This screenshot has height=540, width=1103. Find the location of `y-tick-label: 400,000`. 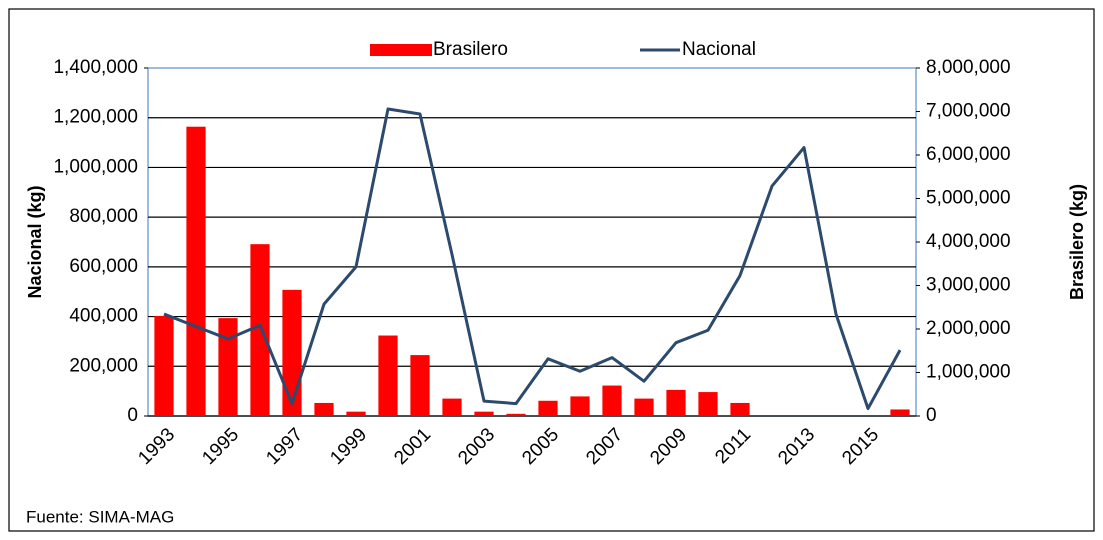

y-tick-label: 400,000 is located at coordinates (103, 316).